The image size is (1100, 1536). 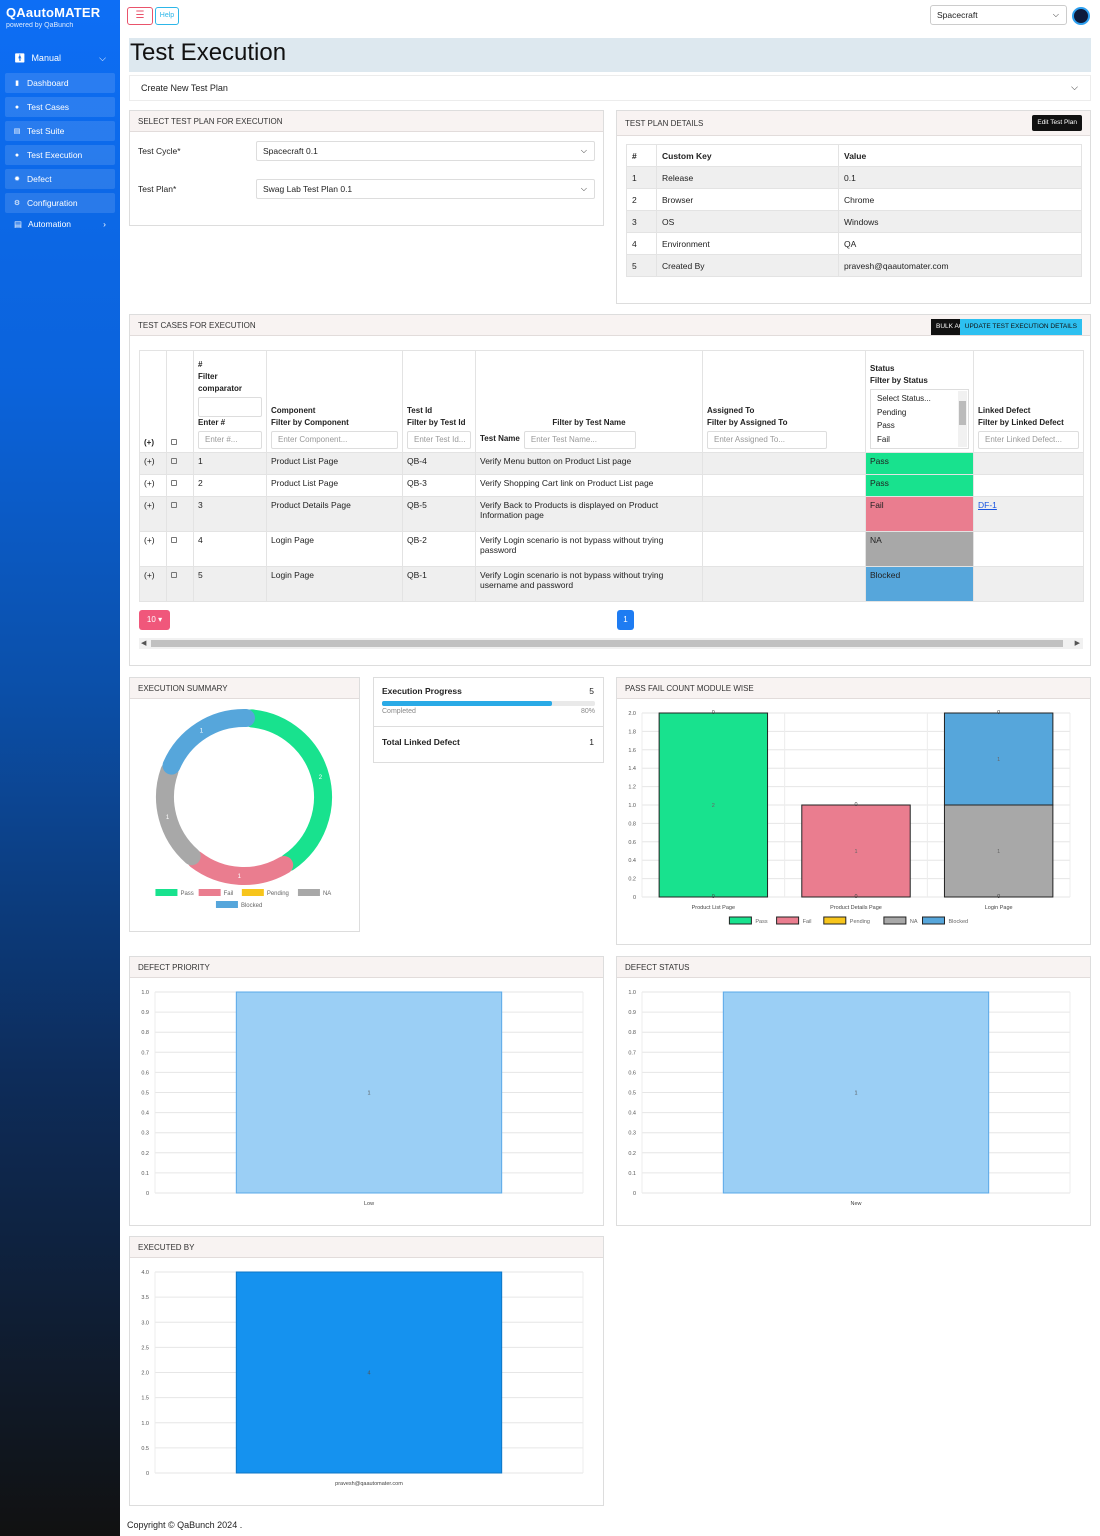 I want to click on page-title: Test Execution, so click(x=208, y=52).